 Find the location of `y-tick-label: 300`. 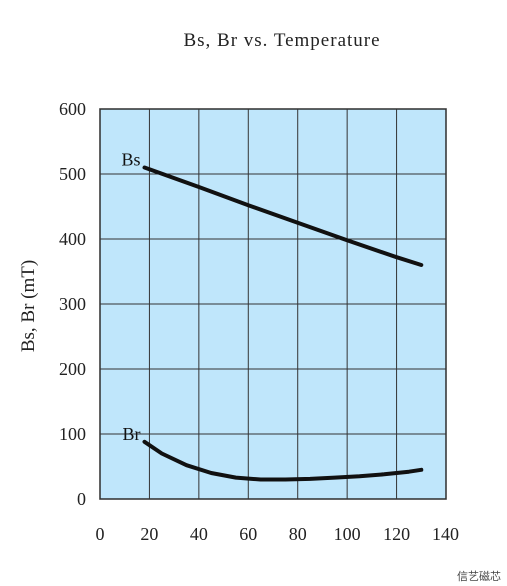

y-tick-label: 300 is located at coordinates (72, 304).